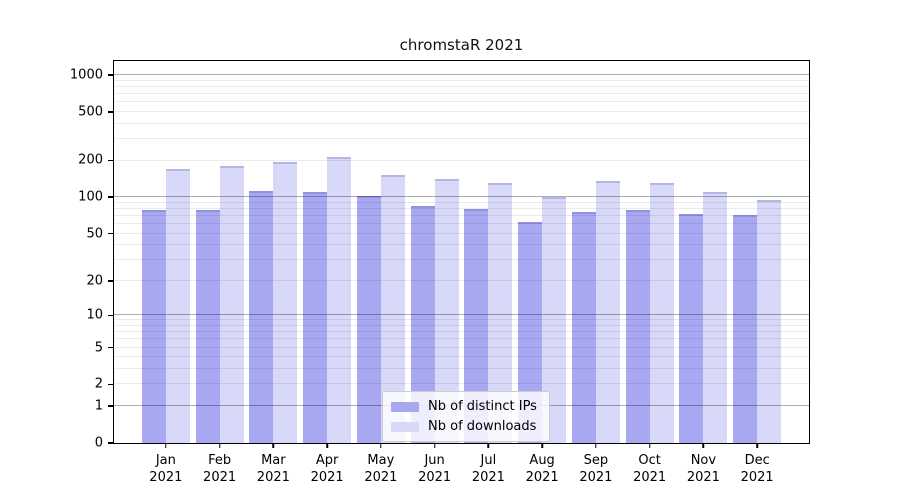  I want to click on x-tick-mar-2021, so click(273, 445).